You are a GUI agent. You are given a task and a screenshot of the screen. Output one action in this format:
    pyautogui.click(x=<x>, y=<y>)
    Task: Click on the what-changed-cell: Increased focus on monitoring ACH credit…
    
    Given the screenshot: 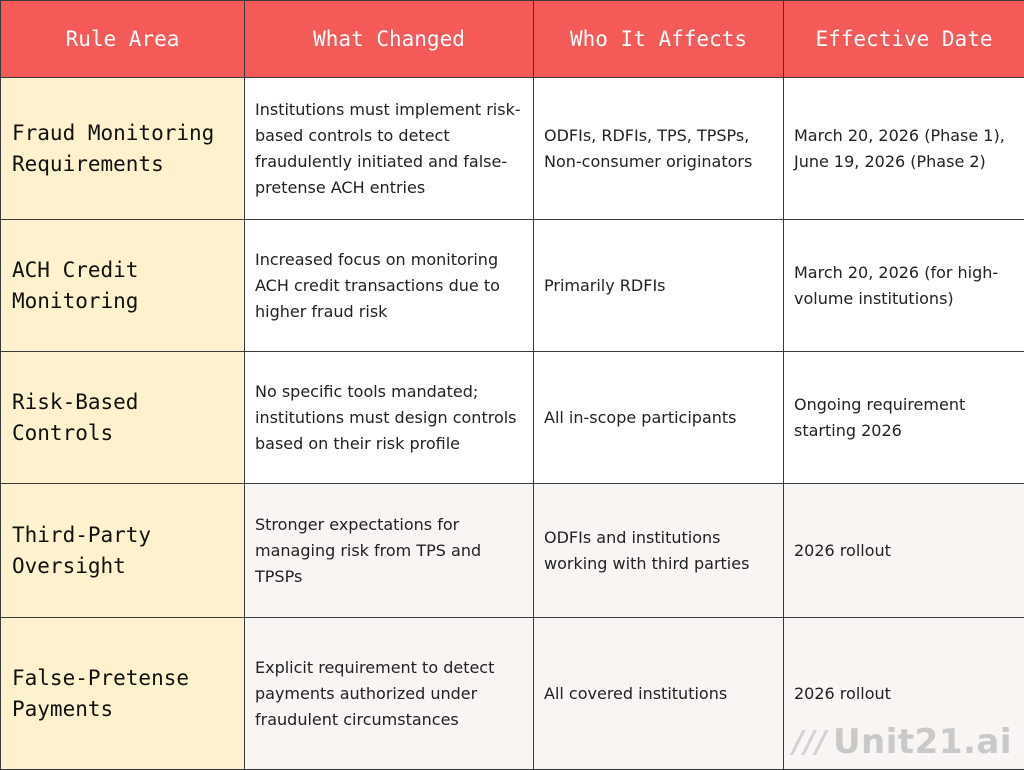 What is the action you would take?
    pyautogui.click(x=389, y=286)
    